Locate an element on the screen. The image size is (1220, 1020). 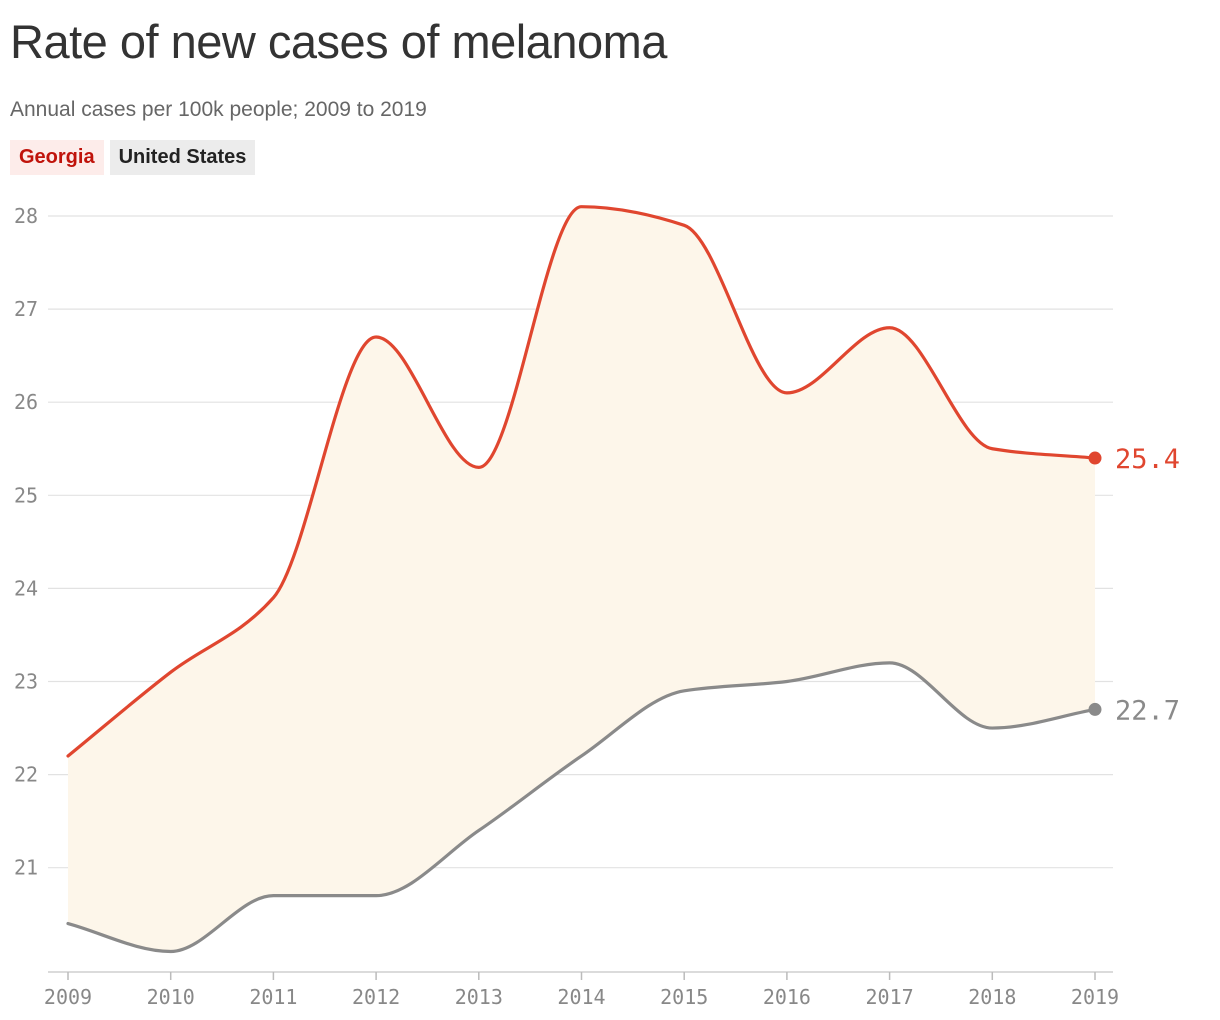
x-tick-label: 2018 is located at coordinates (992, 997).